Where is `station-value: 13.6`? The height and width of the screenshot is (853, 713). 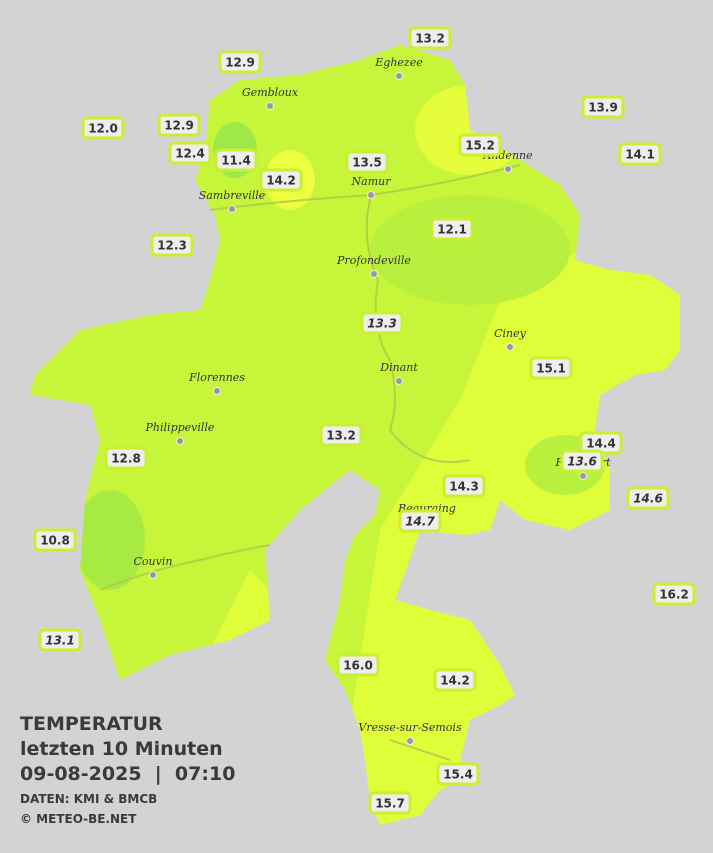
station-value: 13.6 is located at coordinates (582, 462).